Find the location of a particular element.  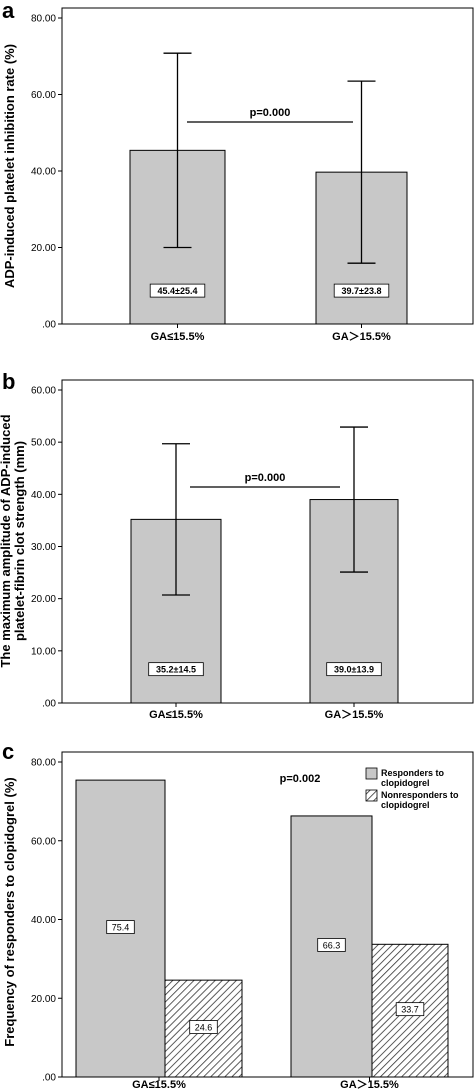

y-tick-label: 10.00 is located at coordinates (43, 651).